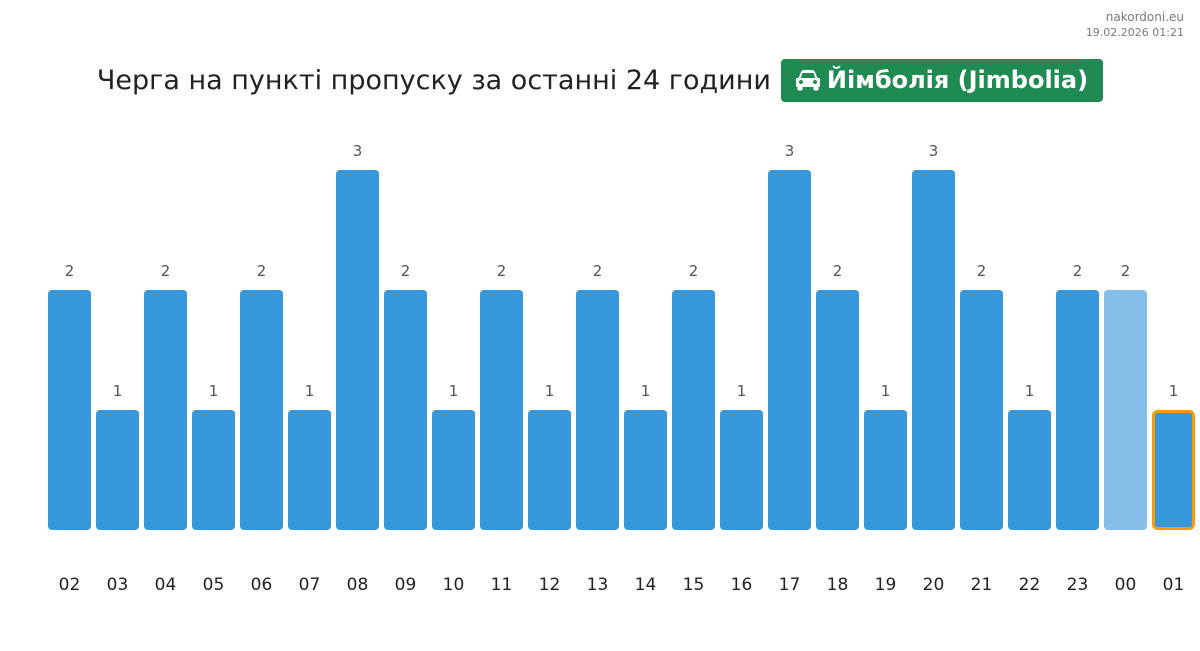 Image resolution: width=1200 pixels, height=651 pixels. What do you see at coordinates (118, 585) in the screenshot?
I see `x-tick-label-03: 03` at bounding box center [118, 585].